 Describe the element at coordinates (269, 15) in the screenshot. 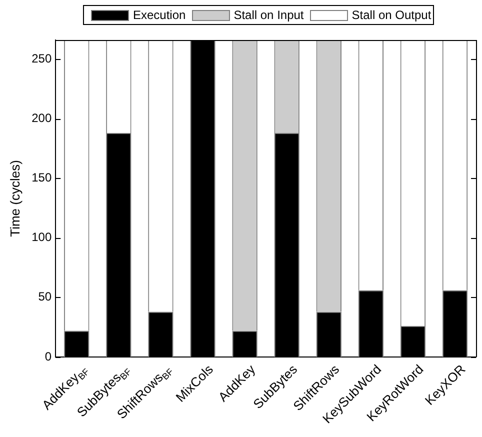

I see `legend-label: Stall on Input` at that location.